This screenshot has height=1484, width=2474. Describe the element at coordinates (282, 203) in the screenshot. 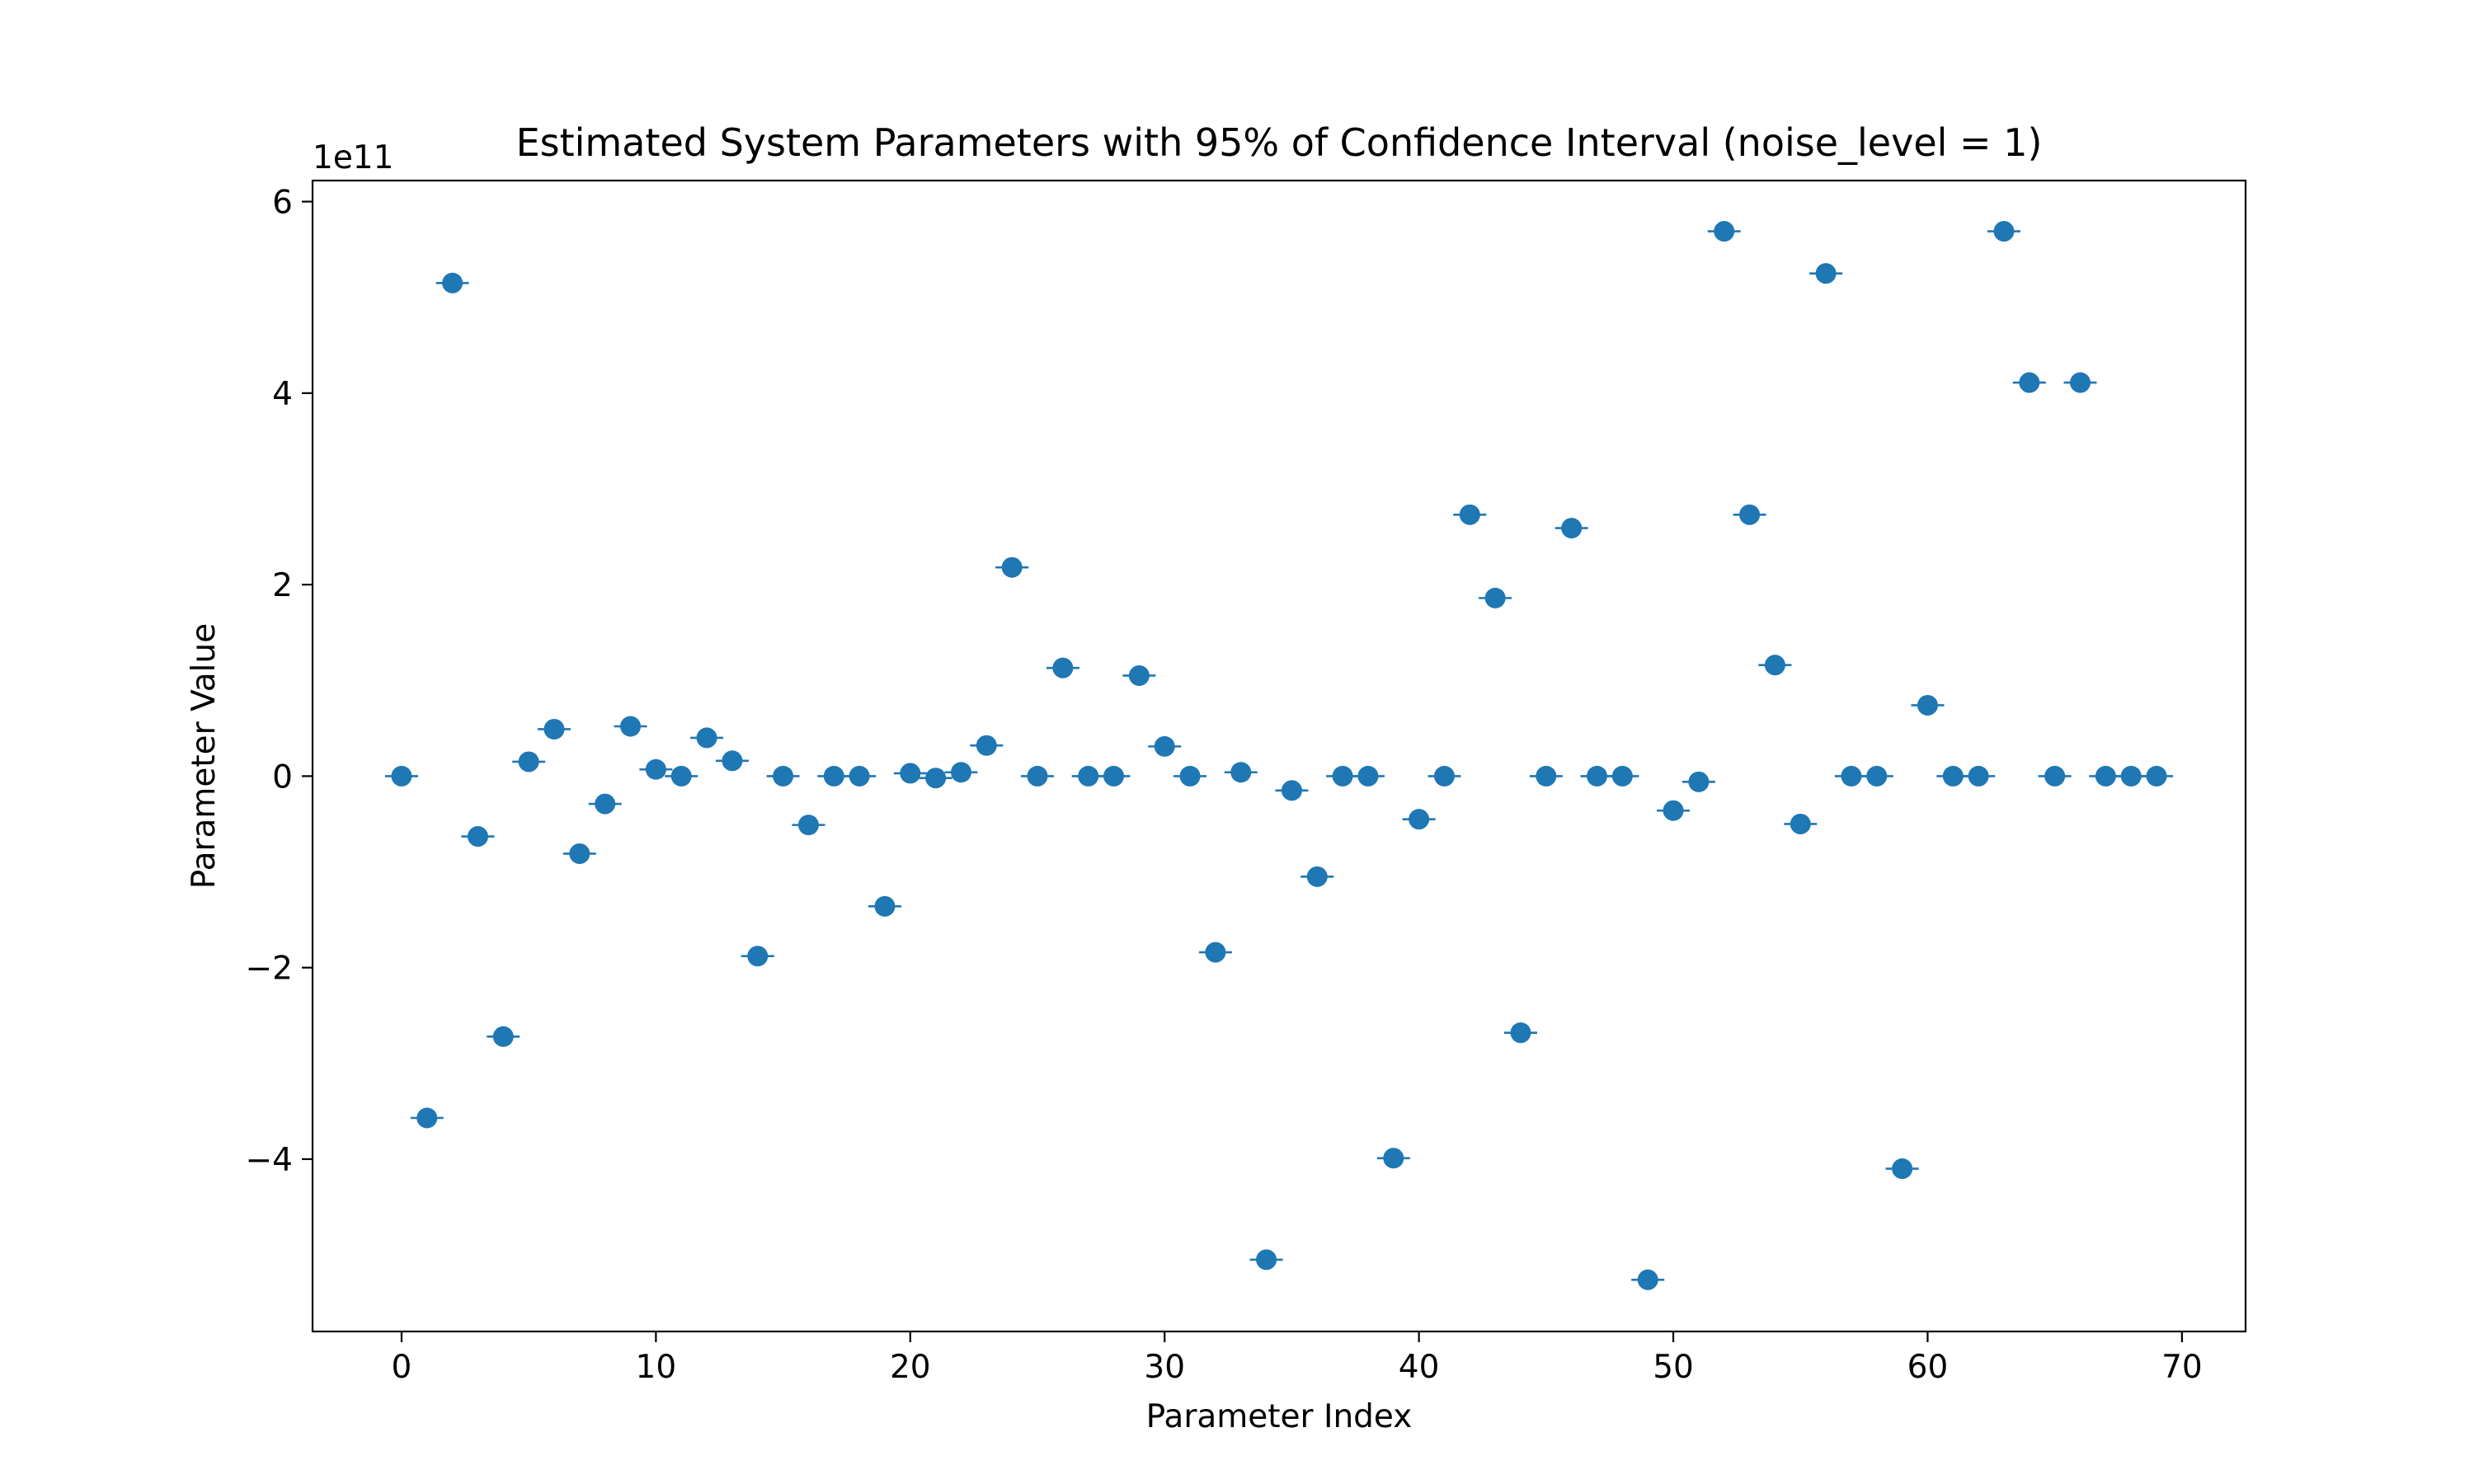

I see `y-tick-label: 6` at that location.